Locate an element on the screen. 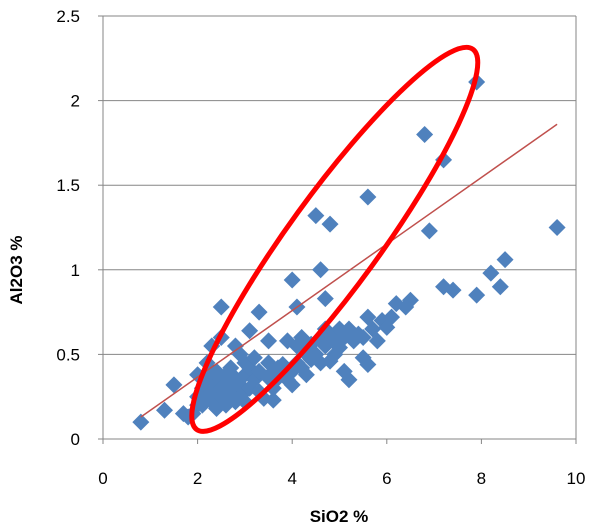  x-tick-label: 4 is located at coordinates (291, 478).